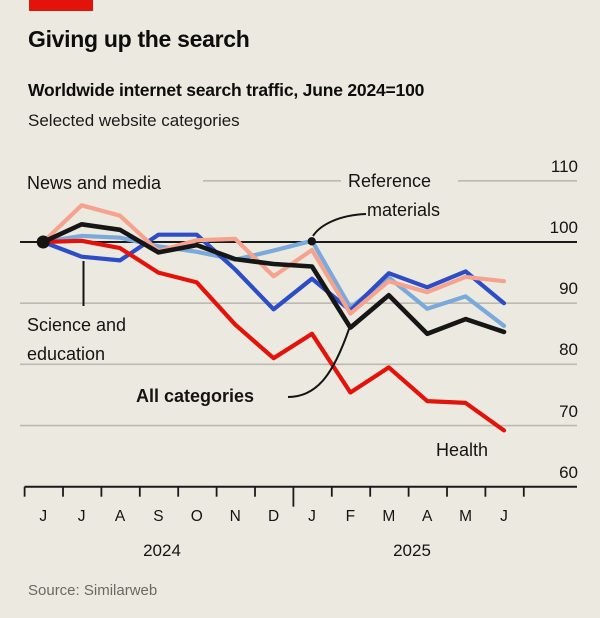 The image size is (600, 618). What do you see at coordinates (427, 516) in the screenshot?
I see `x-tick-label-10-A: A` at bounding box center [427, 516].